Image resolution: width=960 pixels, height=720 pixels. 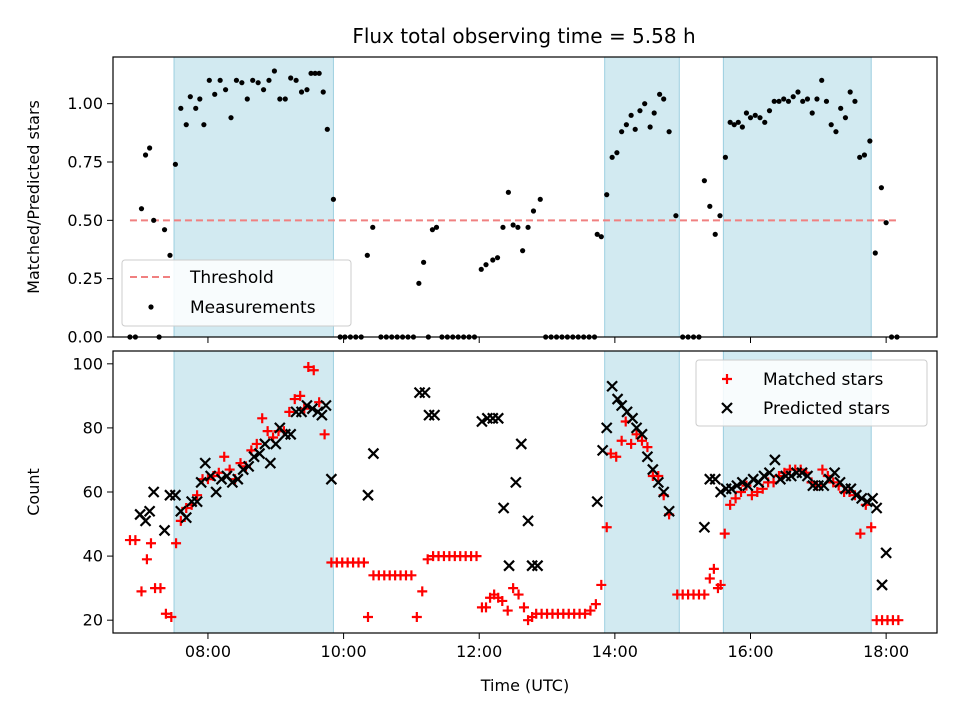 What do you see at coordinates (823, 380) in the screenshot?
I see `legend-matched-label: Matched stars` at bounding box center [823, 380].